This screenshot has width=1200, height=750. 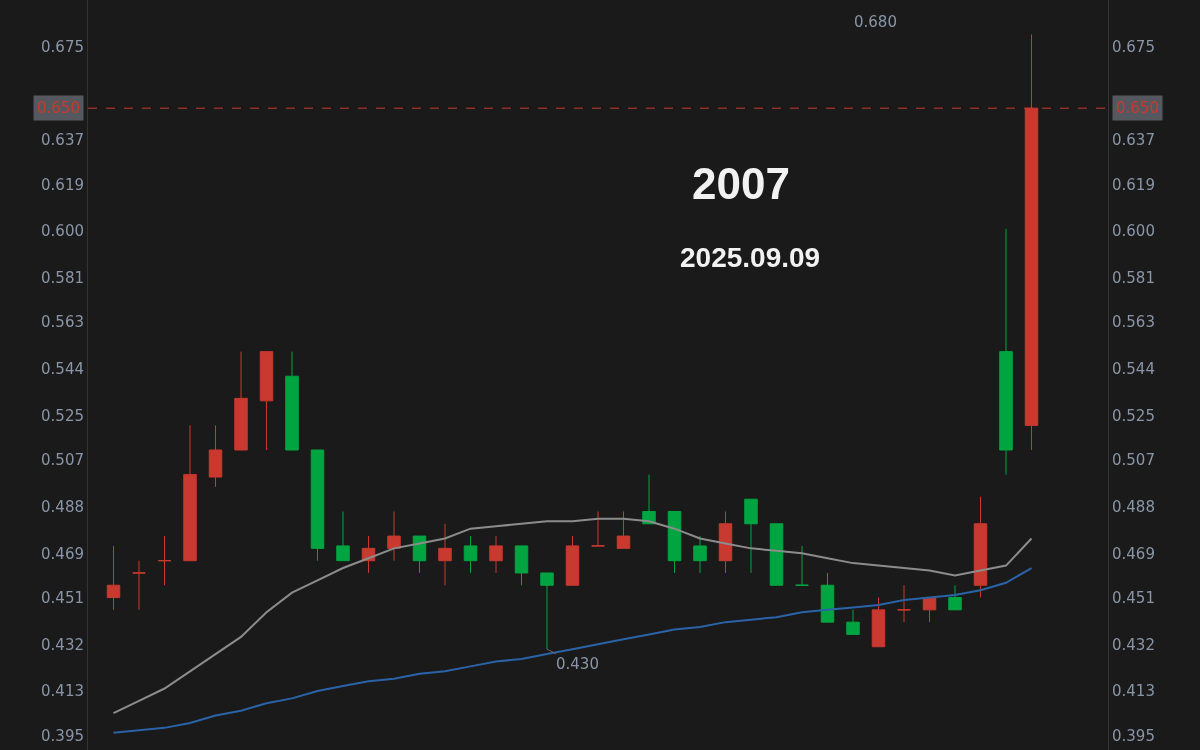 What do you see at coordinates (1133, 506) in the screenshot?
I see `y2-tick-label: 0.488` at bounding box center [1133, 506].